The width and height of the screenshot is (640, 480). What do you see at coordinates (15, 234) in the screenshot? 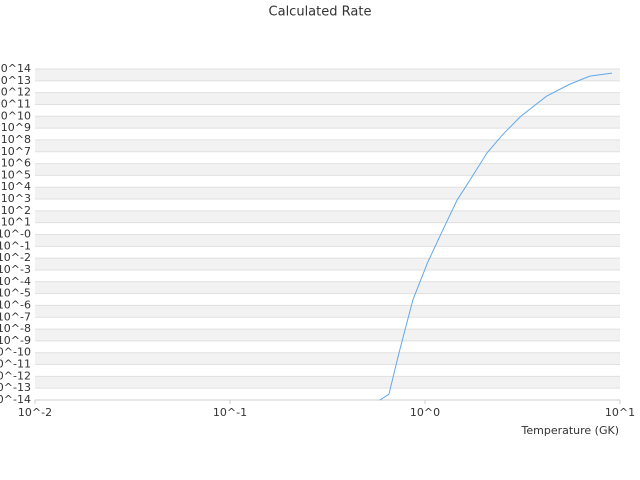
I see `y-tick-label: 10^-0` at bounding box center [15, 234].